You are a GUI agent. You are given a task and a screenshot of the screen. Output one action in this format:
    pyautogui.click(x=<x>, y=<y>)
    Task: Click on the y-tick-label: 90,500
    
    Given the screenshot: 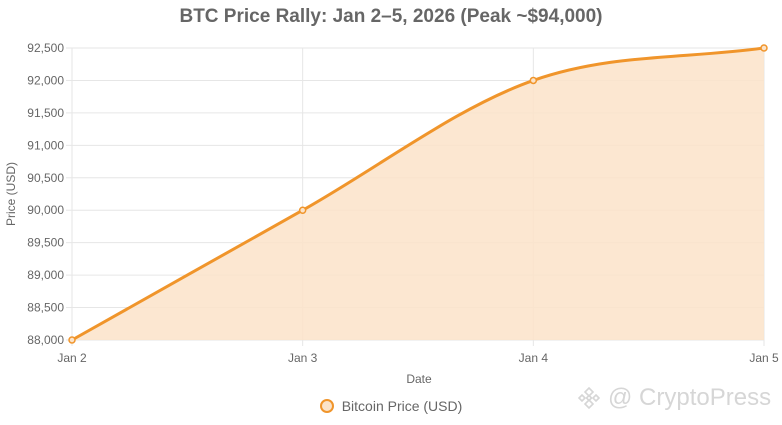 What is the action you would take?
    pyautogui.click(x=45, y=178)
    